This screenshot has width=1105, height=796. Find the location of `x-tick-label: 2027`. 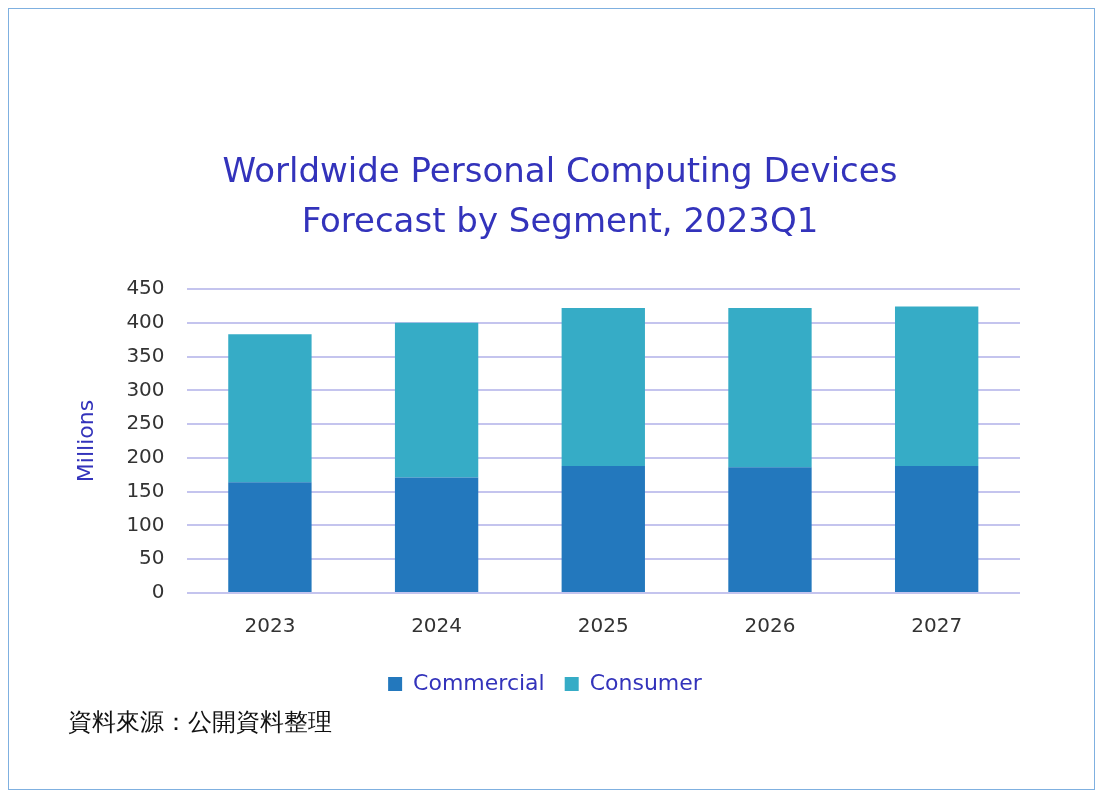

x-tick-label: 2027 is located at coordinates (937, 625).